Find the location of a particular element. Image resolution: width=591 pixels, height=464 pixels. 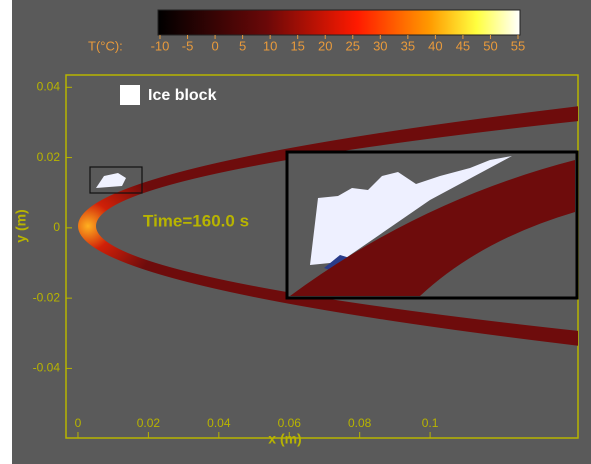

y-tick-label: 0.04 is located at coordinates (49, 86).